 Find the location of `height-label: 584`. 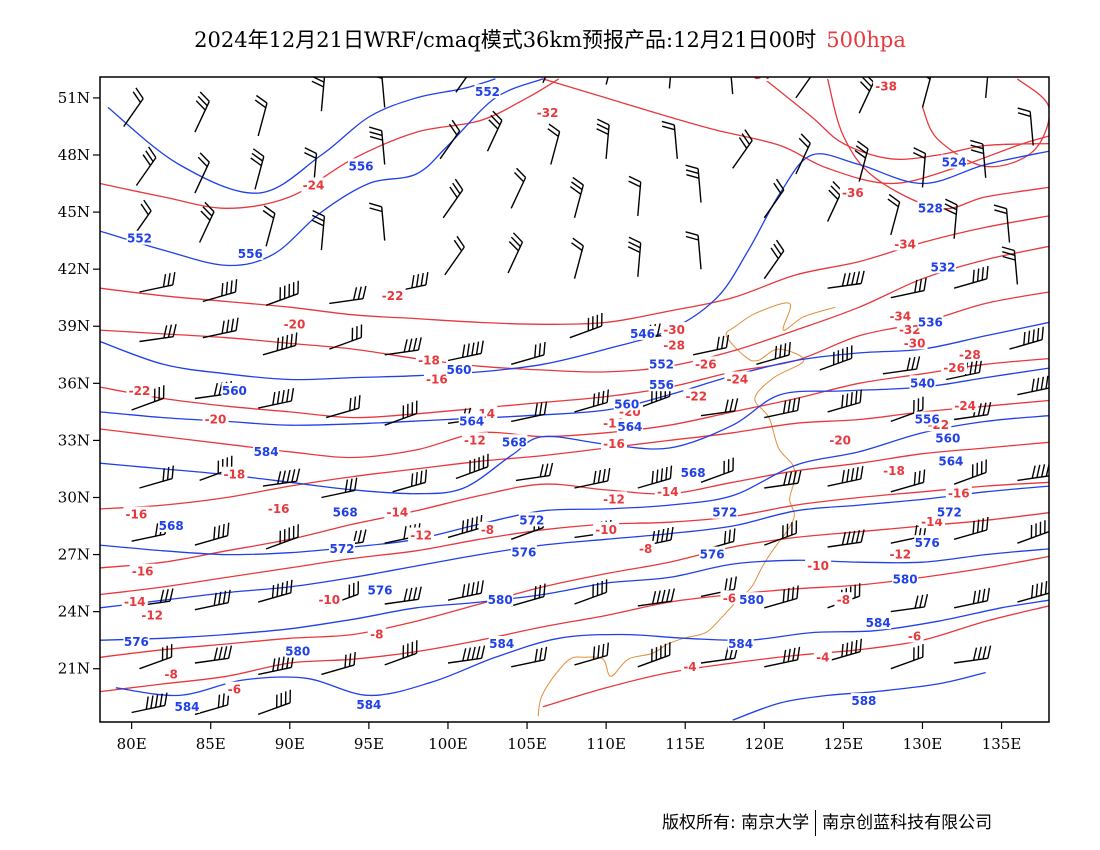

height-label: 584 is located at coordinates (368, 704).